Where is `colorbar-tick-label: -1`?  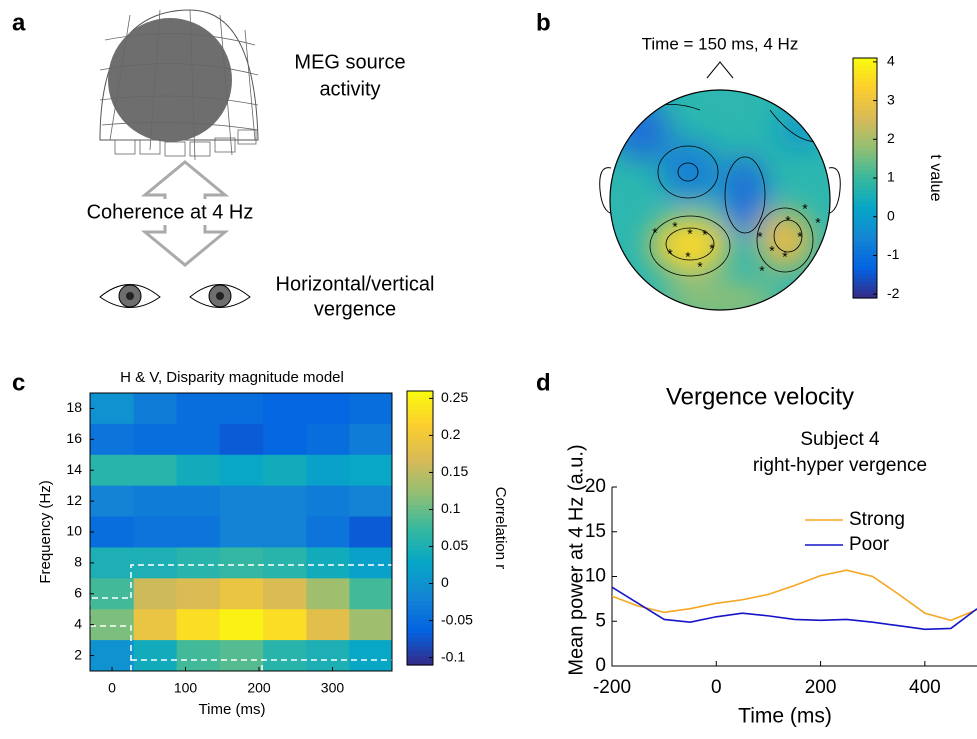 colorbar-tick-label: -1 is located at coordinates (893, 254).